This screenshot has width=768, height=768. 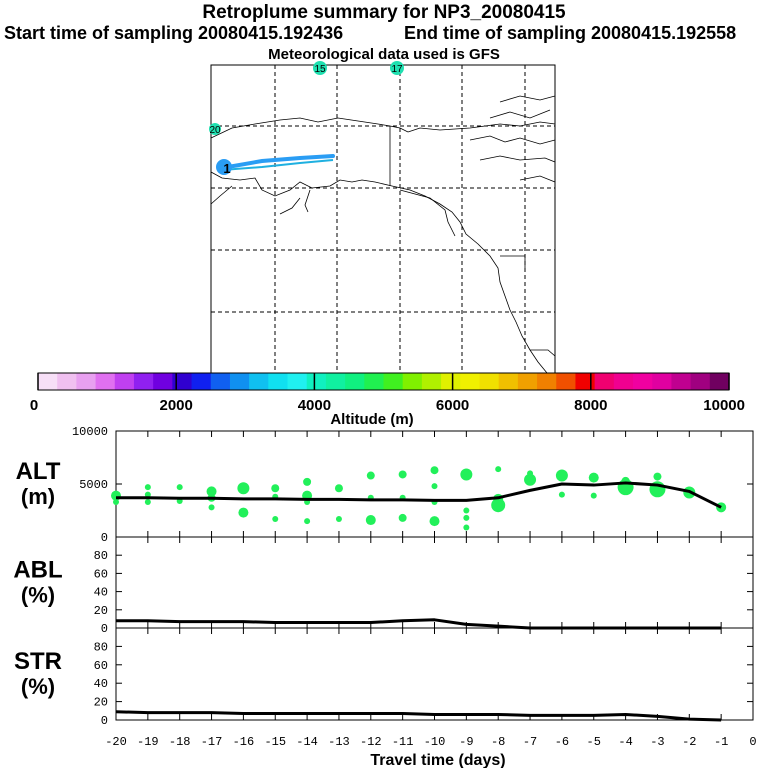 What do you see at coordinates (277, 165) in the screenshot?
I see `retroplume-track-edge` at bounding box center [277, 165].